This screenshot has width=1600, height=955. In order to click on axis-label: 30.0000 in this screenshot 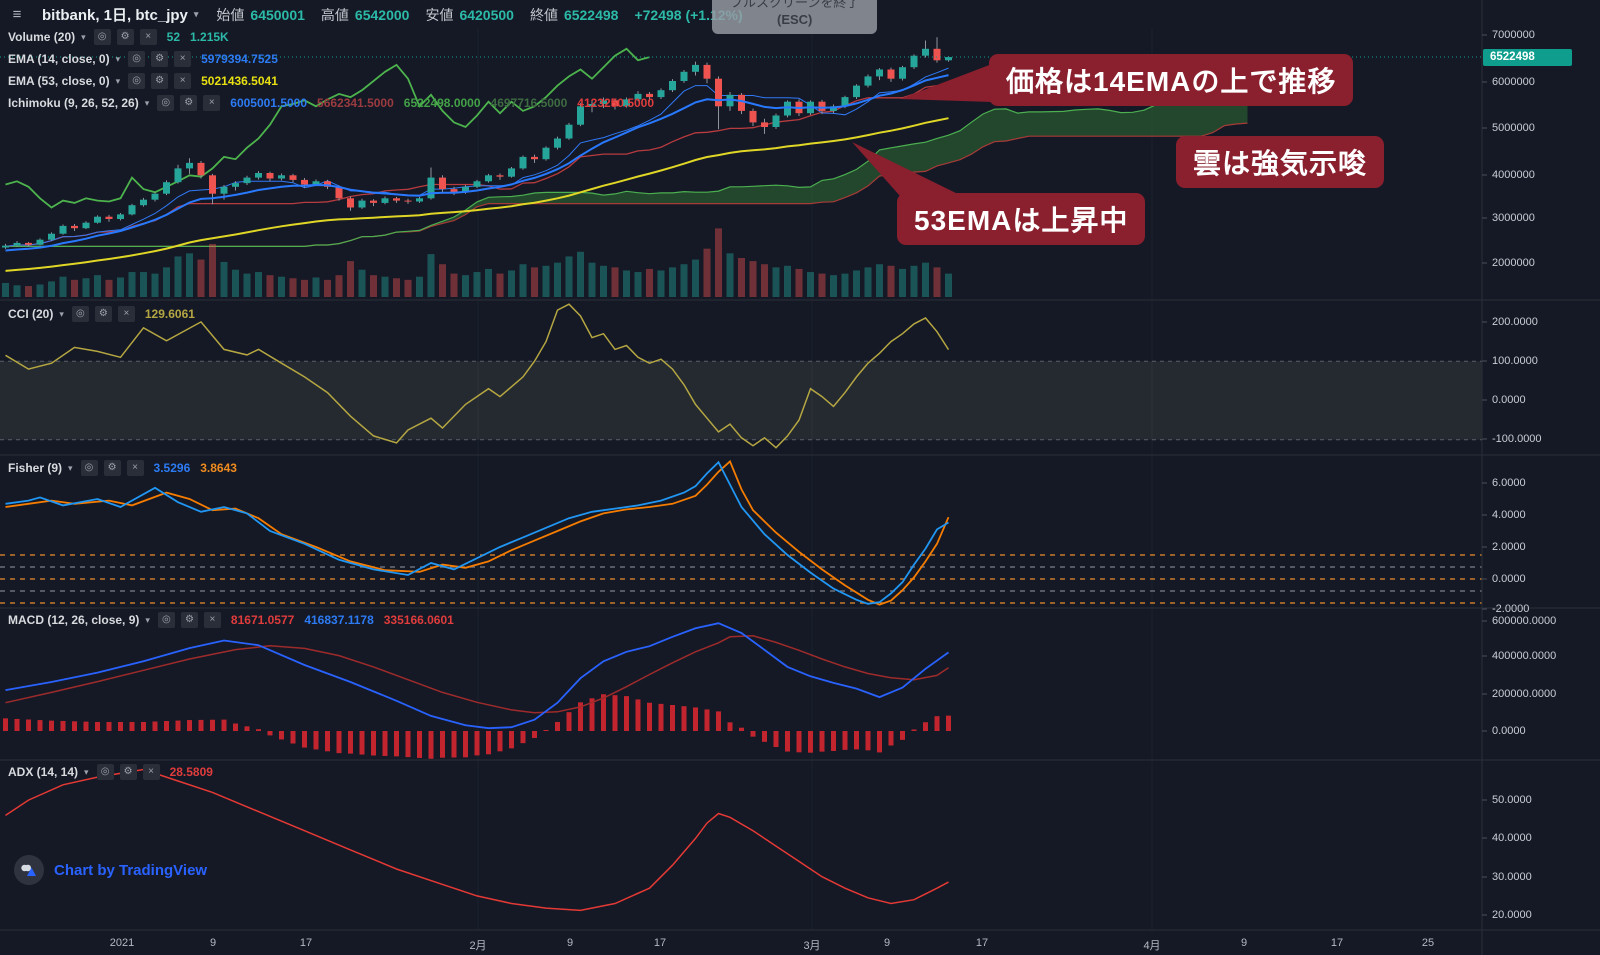, I will do `click(1512, 877)`.